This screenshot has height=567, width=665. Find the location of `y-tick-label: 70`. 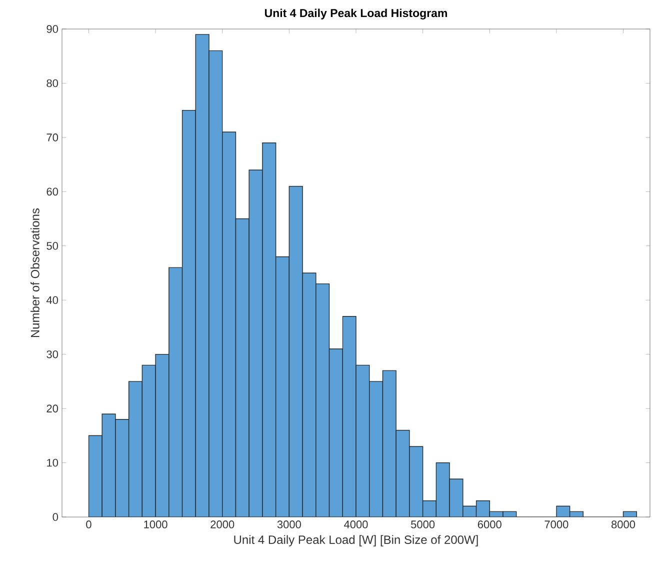

y-tick-label: 70 is located at coordinates (52, 138).